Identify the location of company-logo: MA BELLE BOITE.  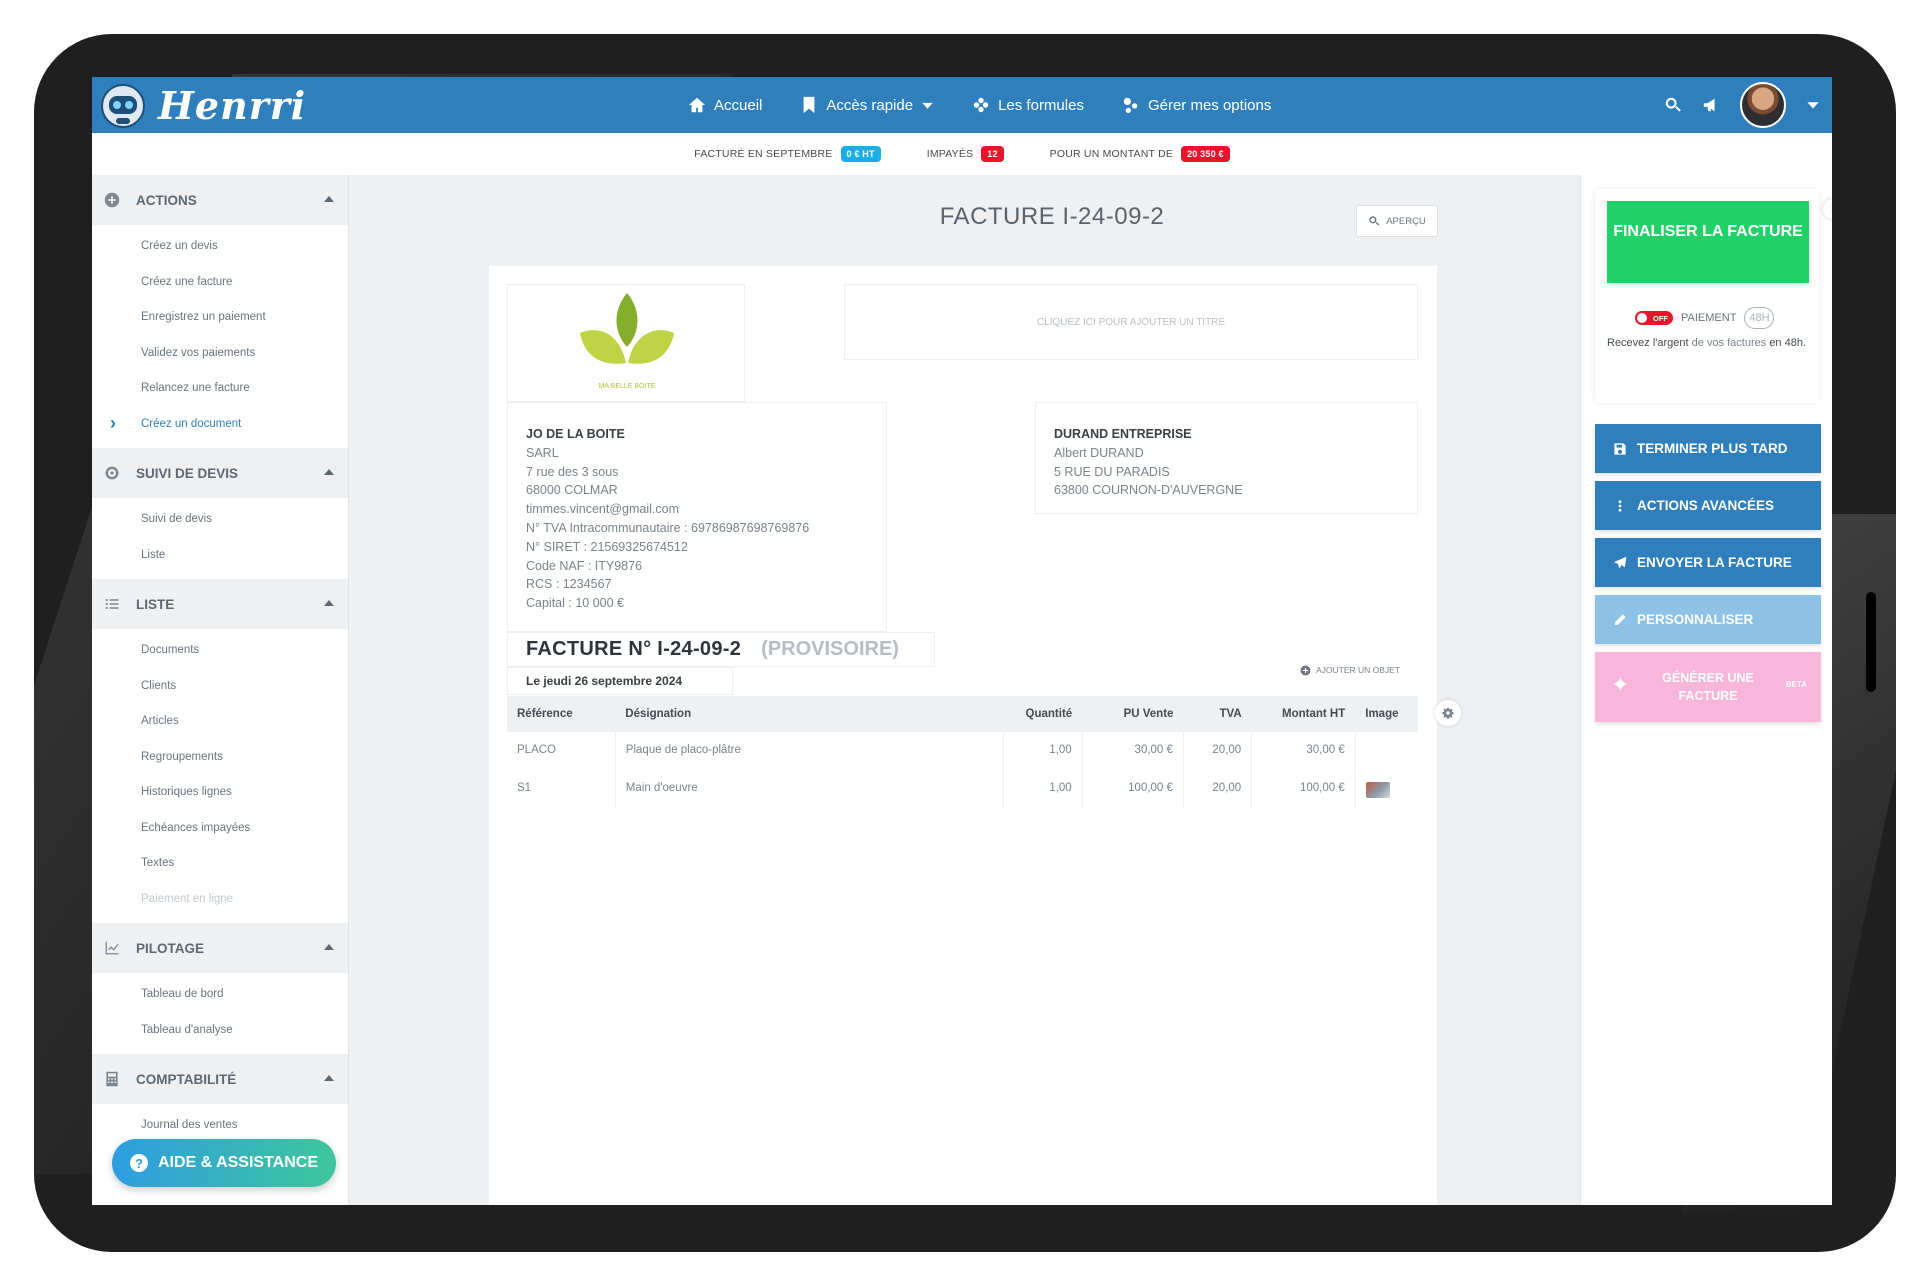
(626, 343).